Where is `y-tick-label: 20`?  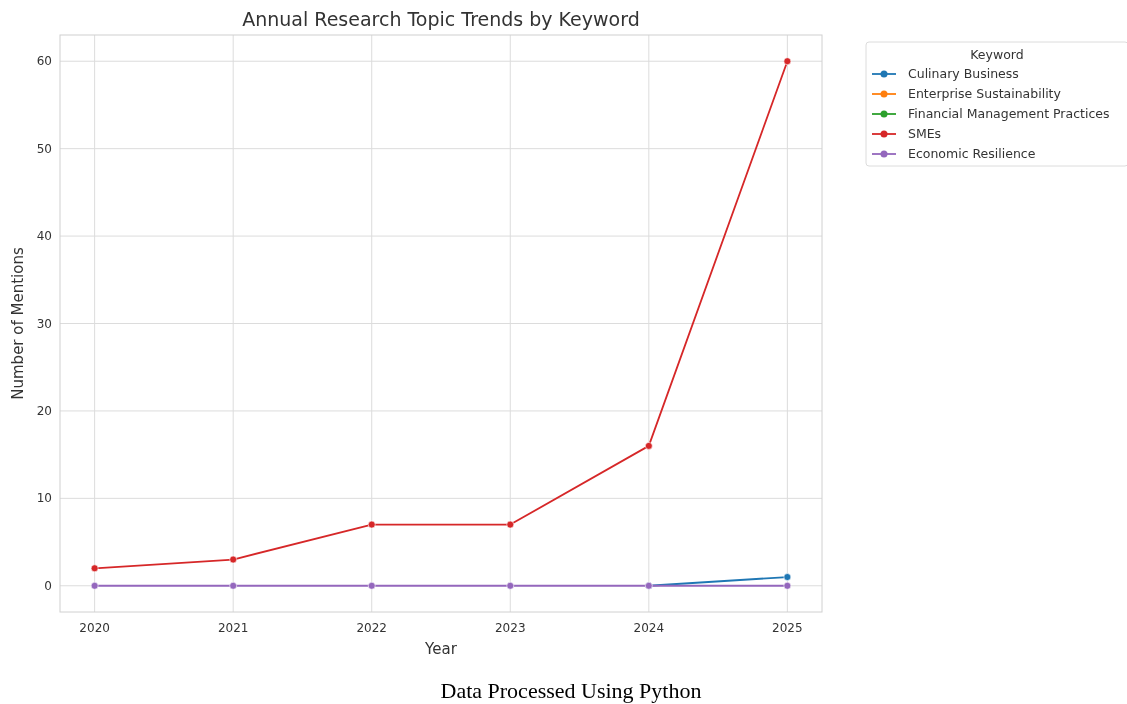 y-tick-label: 20 is located at coordinates (44, 410).